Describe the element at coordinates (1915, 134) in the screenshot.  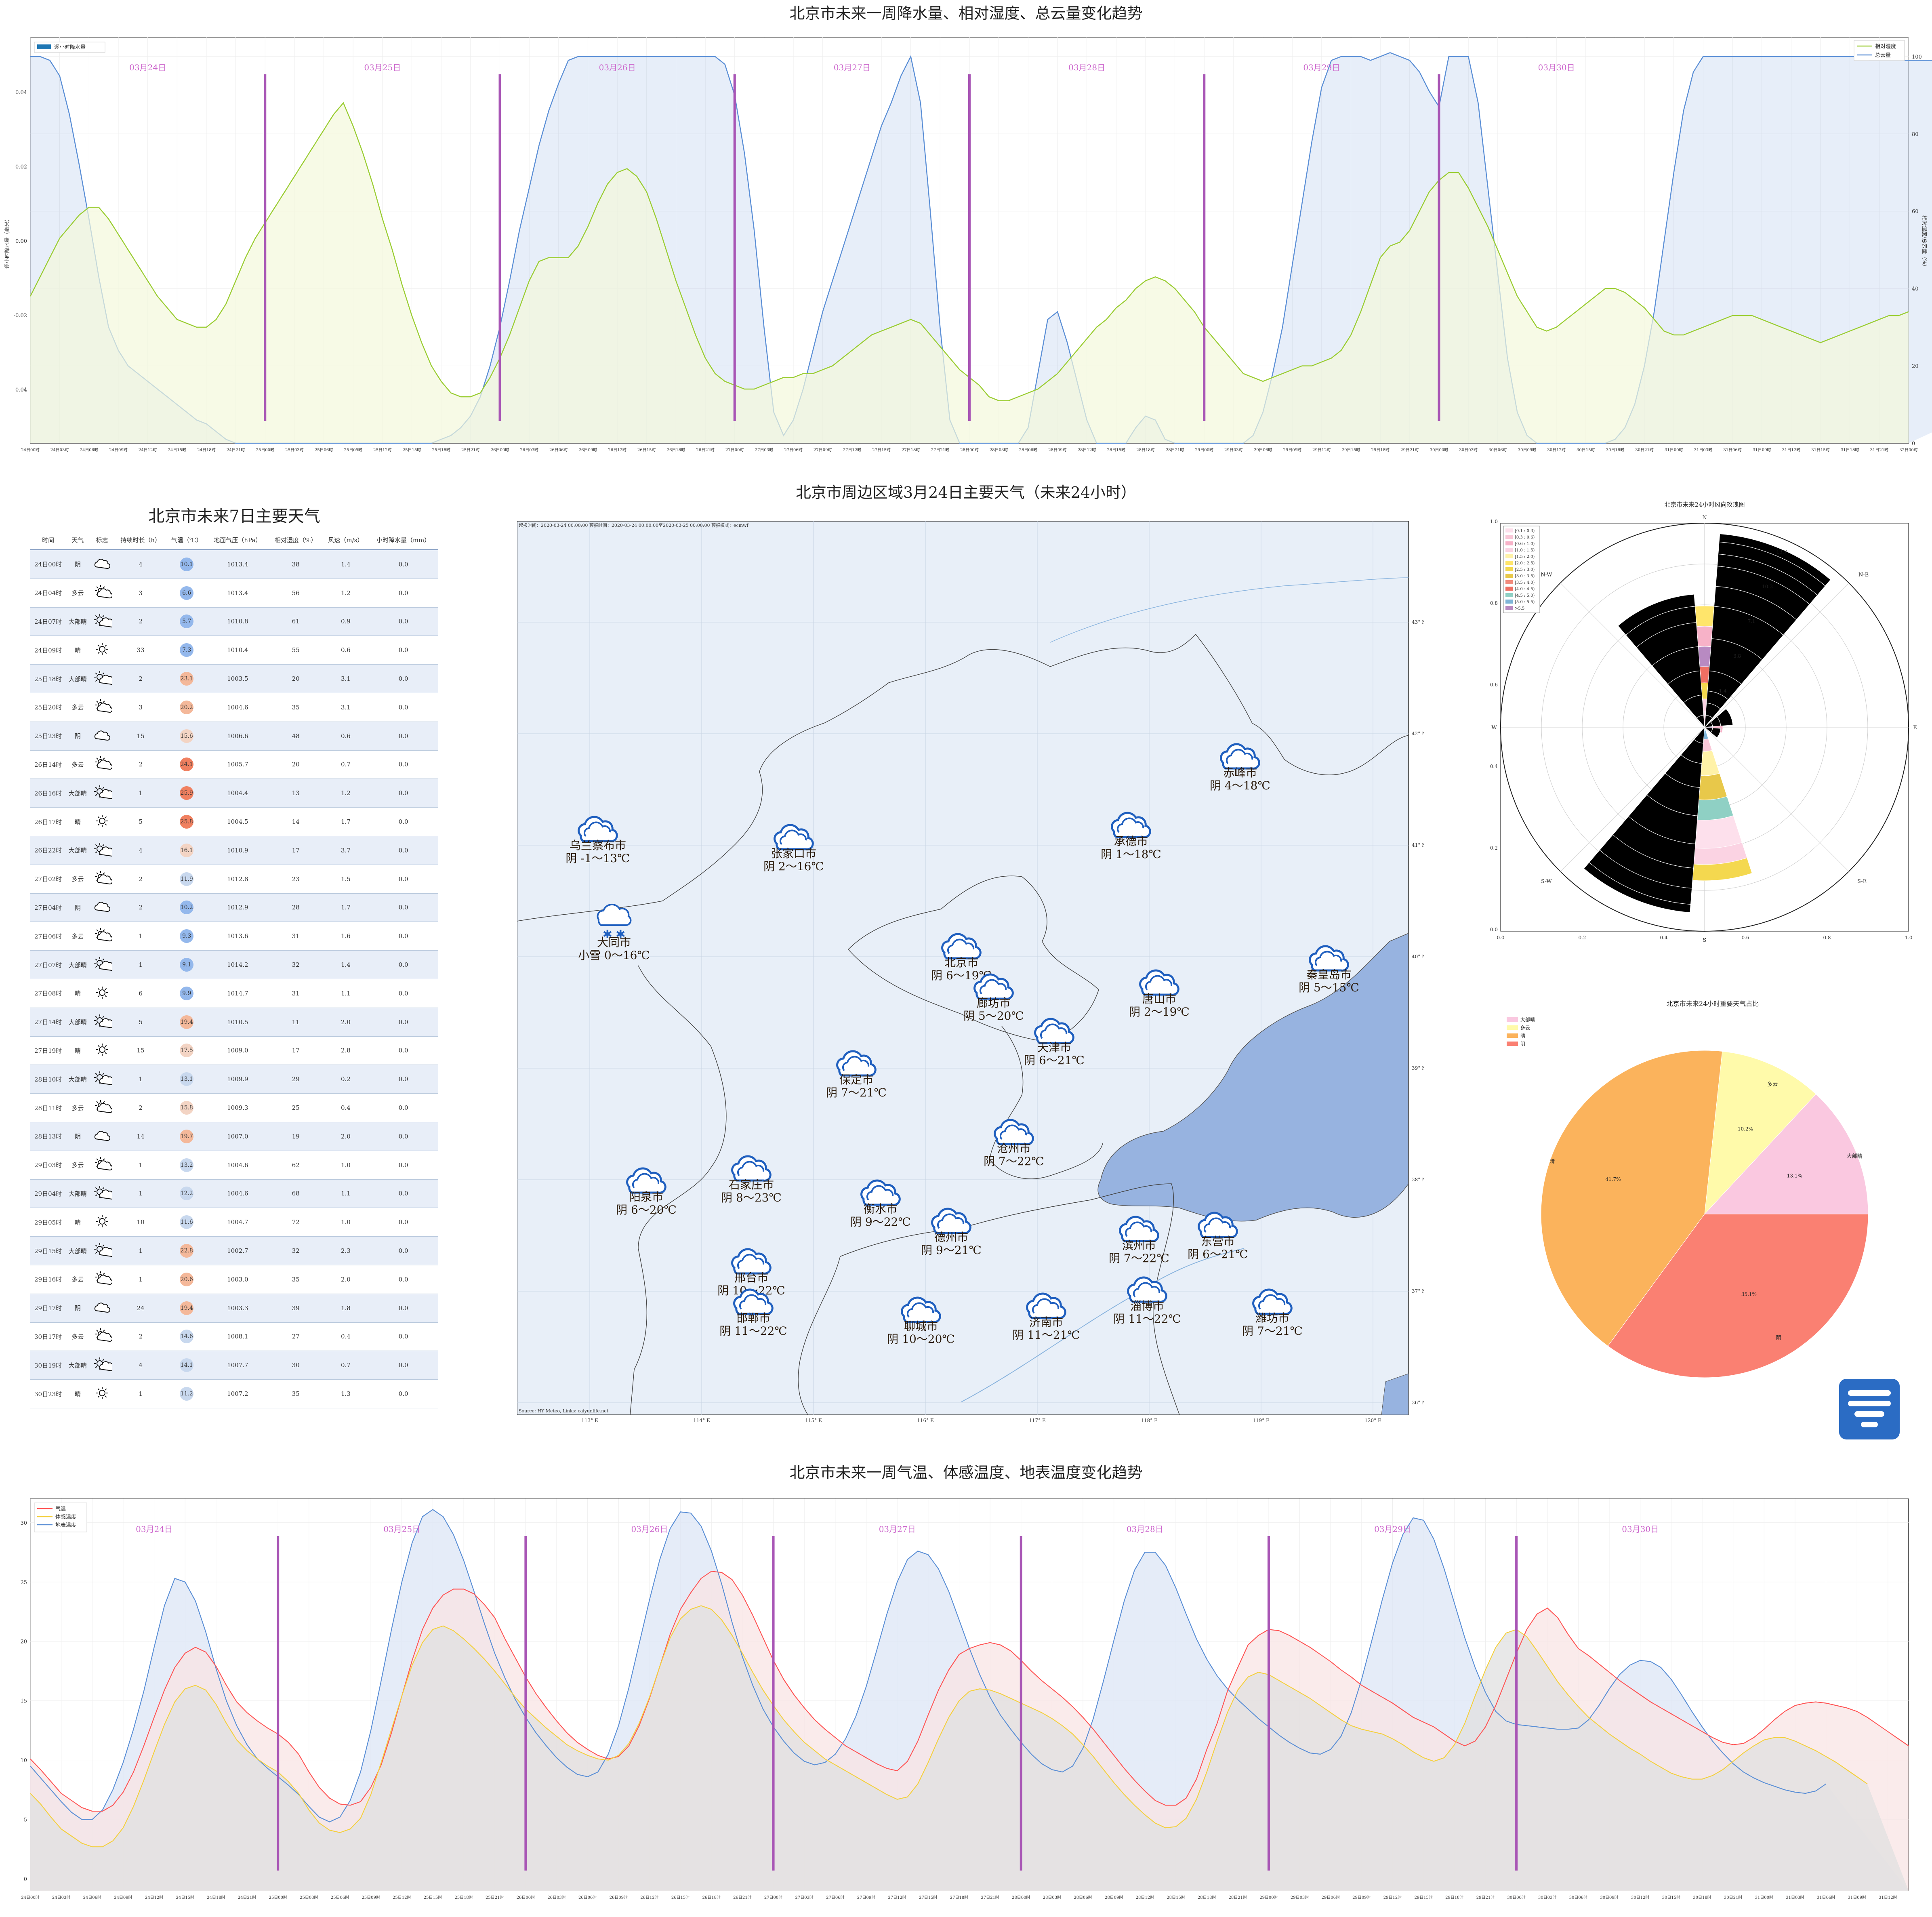
I see `y-tick-right: 80` at that location.